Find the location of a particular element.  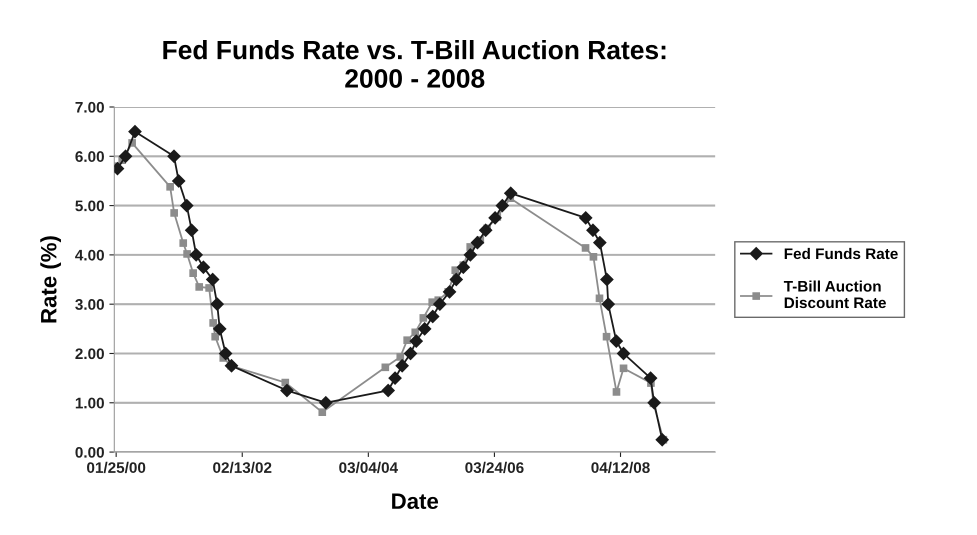

y-tick-label: 4.00 is located at coordinates (89, 255).